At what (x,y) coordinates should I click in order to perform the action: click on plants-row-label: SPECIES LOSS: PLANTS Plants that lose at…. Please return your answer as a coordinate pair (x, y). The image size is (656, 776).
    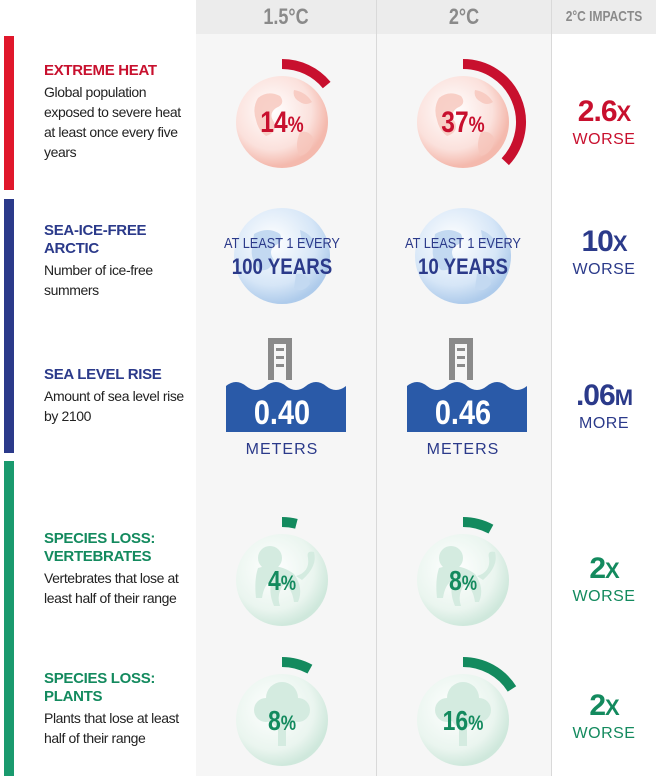
    Looking at the image, I should click on (119, 709).